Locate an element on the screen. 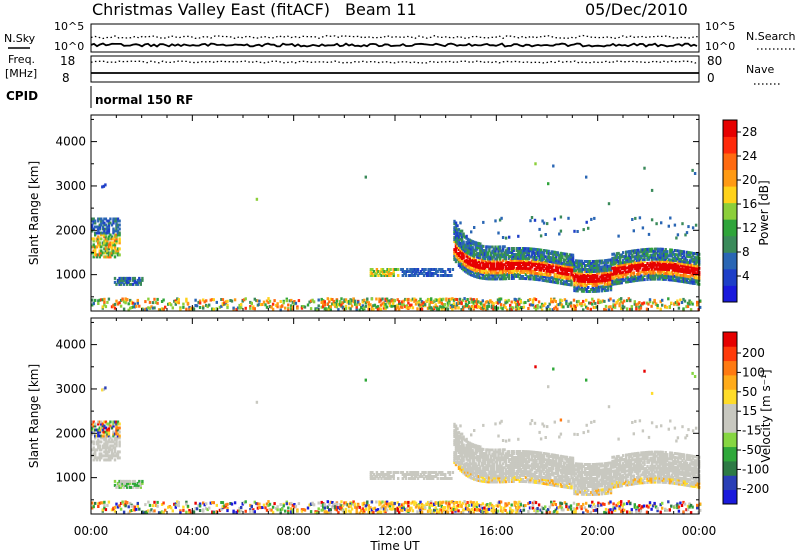  velocity-colorbar: 200 100 50 15 -15 -50 -100 -200 is located at coordinates (745, 418).